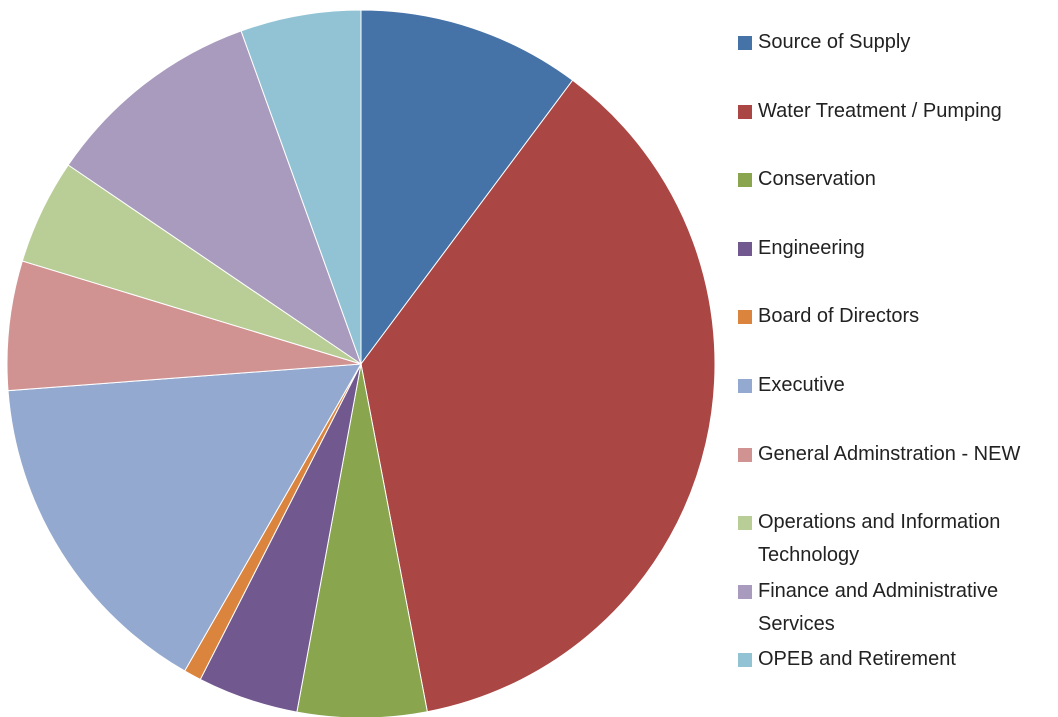  Describe the element at coordinates (888, 179) in the screenshot. I see `legend-entry: Conservation` at that location.